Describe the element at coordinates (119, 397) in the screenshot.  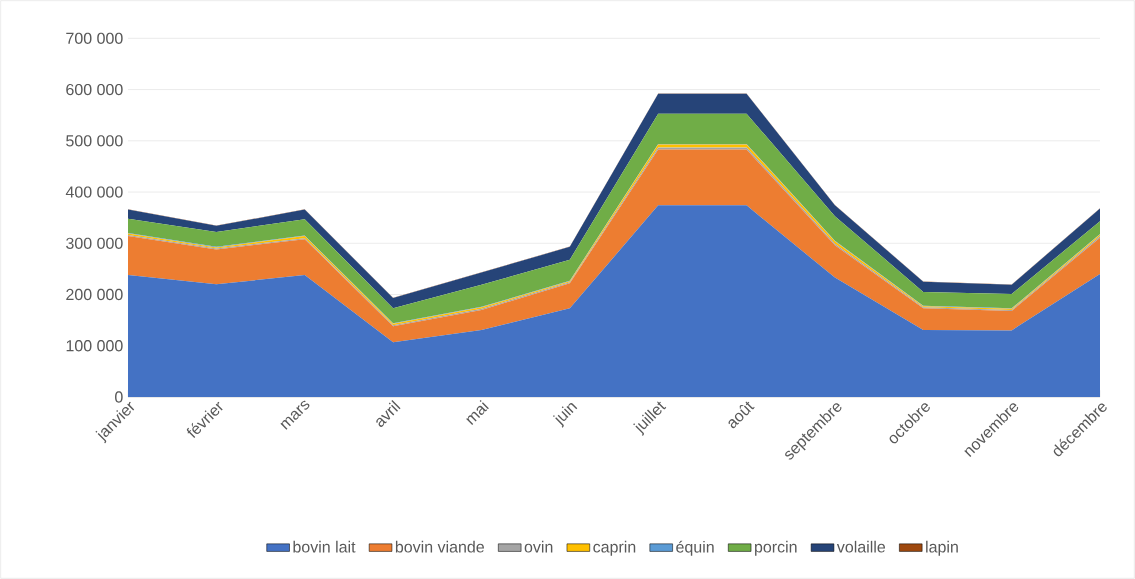
I see `y-tick-label: 0` at that location.